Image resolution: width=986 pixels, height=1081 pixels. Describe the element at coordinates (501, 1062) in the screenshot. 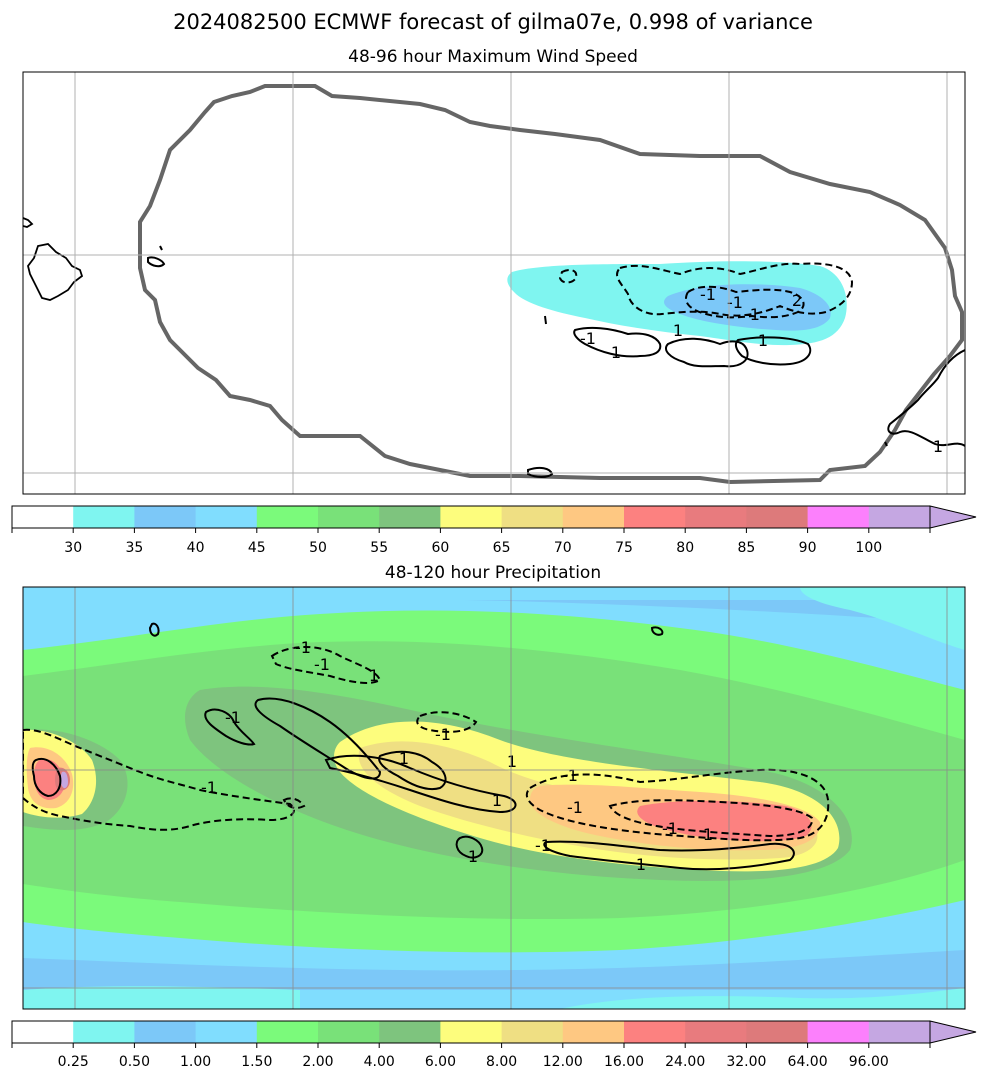

I see `colorbar-tick-label: 8.00` at that location.